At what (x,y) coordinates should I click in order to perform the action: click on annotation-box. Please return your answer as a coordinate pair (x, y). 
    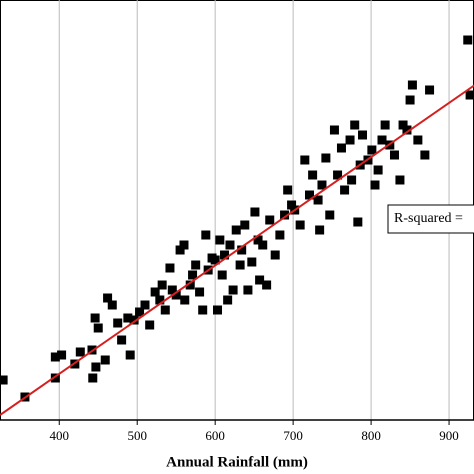
    Looking at the image, I should click on (430, 219).